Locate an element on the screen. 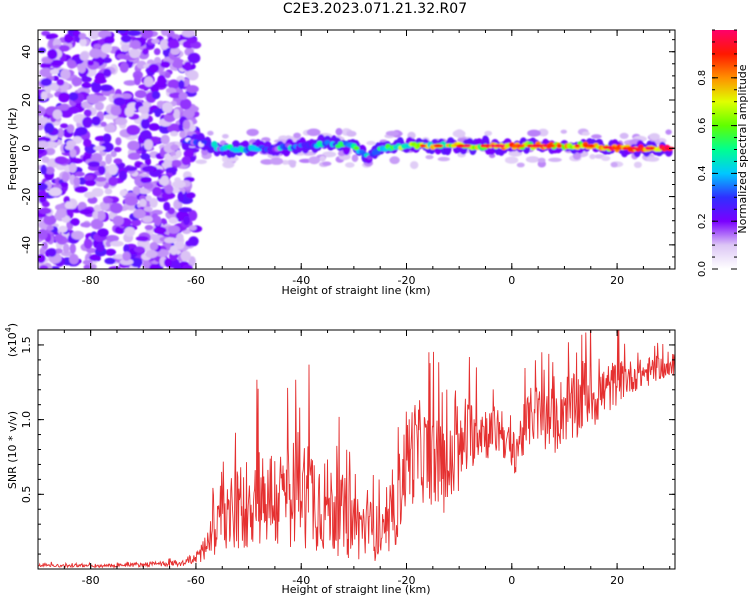 Image resolution: width=750 pixels, height=600 pixels. spectrogram-x-tick-label: 0 is located at coordinates (511, 280).